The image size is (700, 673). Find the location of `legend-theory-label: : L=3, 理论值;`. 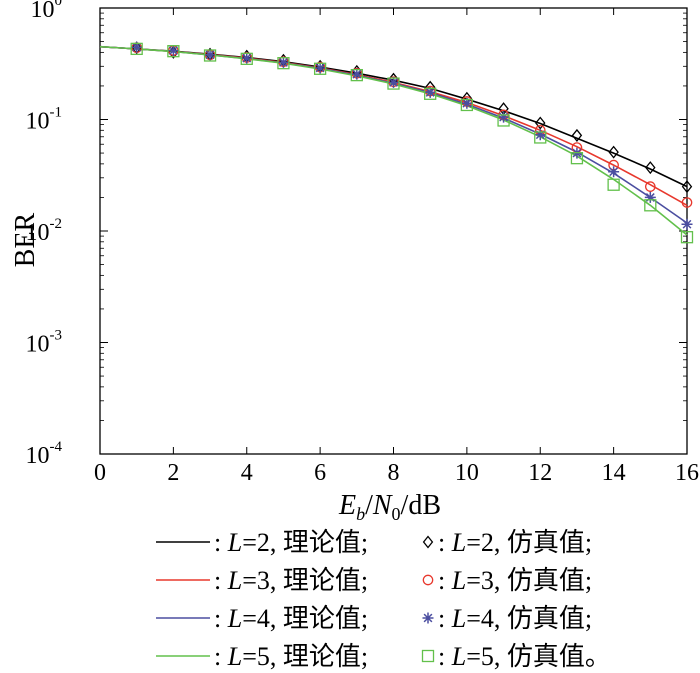

legend-theory-label: : L=3, 理论值; is located at coordinates (291, 580).